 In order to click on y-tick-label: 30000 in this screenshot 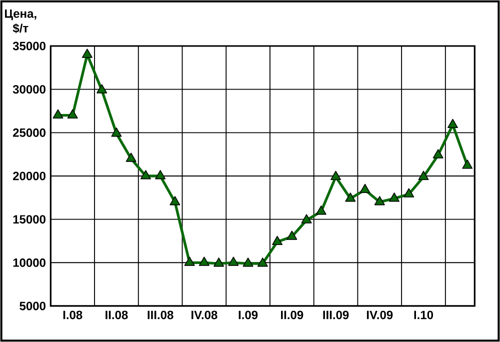, I will do `click(29, 89)`.